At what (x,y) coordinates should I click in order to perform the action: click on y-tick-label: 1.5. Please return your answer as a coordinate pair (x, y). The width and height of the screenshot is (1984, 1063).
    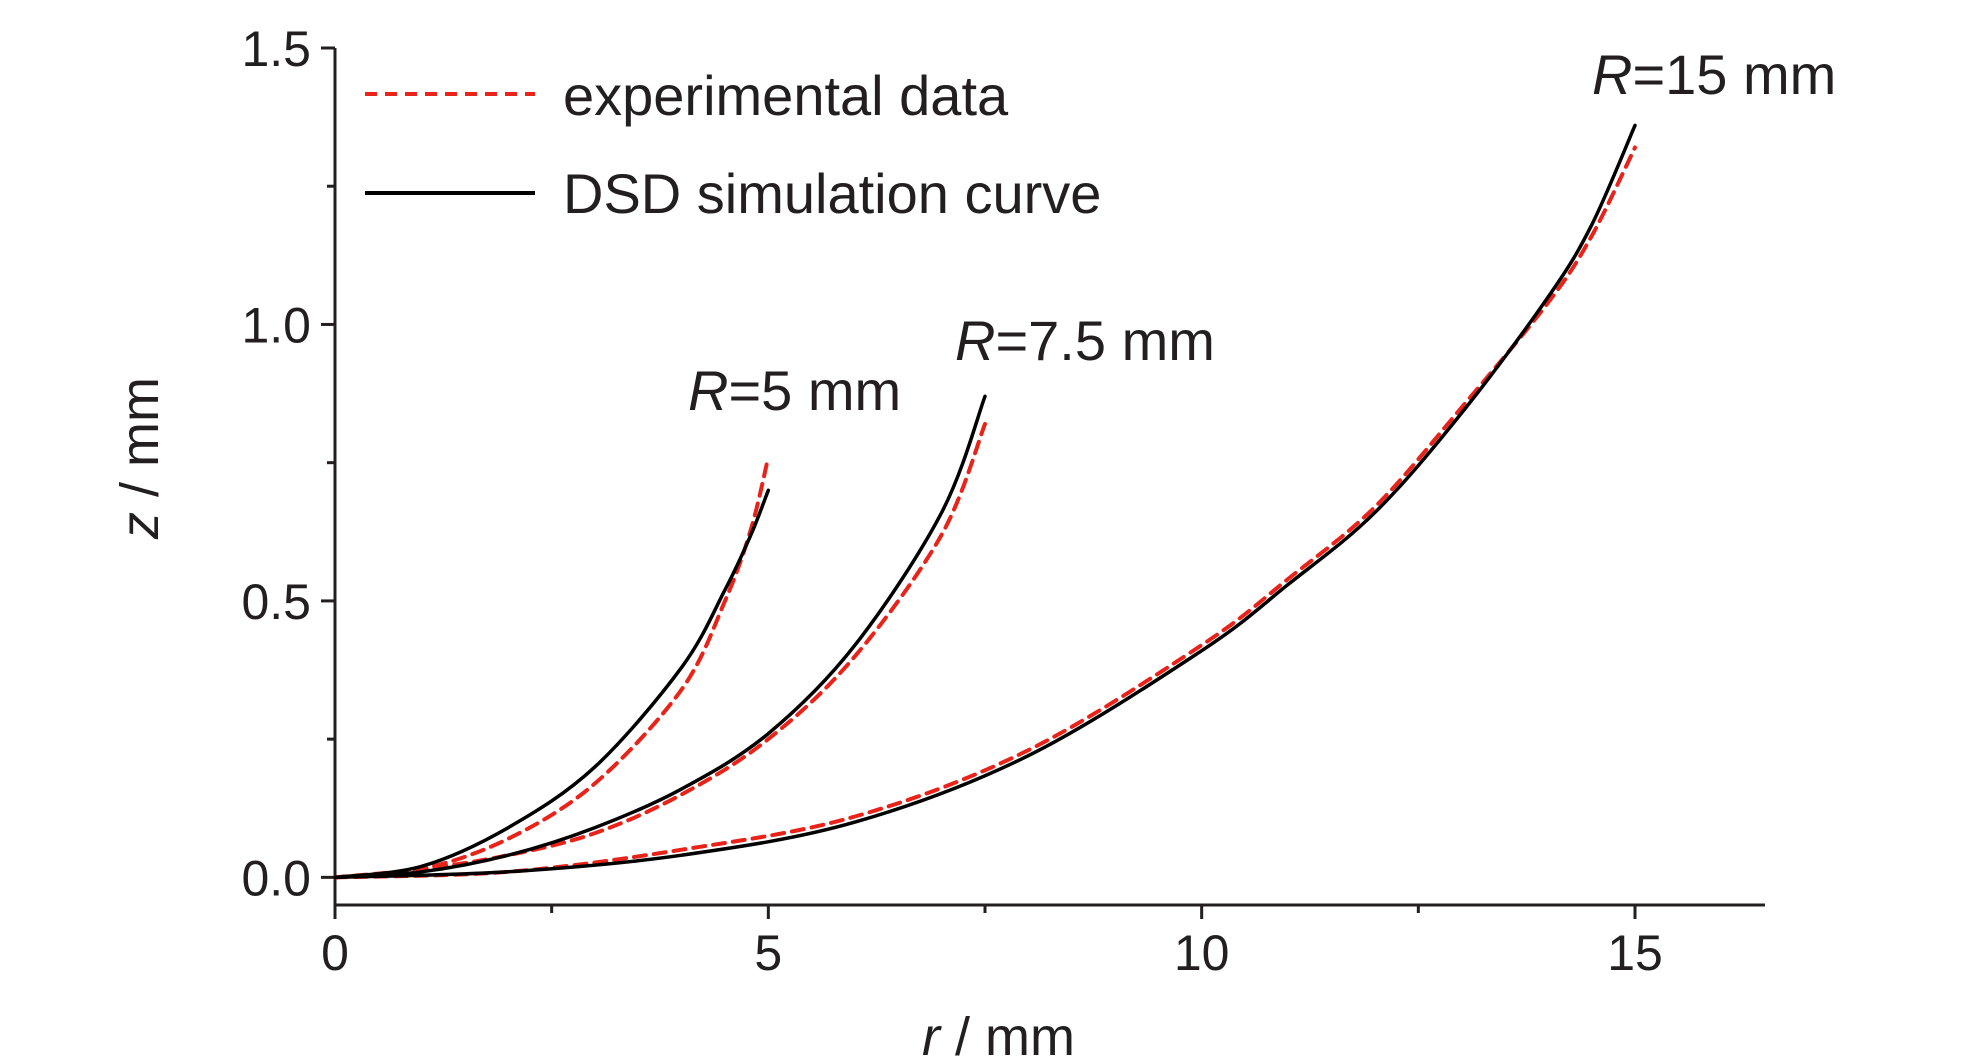
    Looking at the image, I should click on (276, 49).